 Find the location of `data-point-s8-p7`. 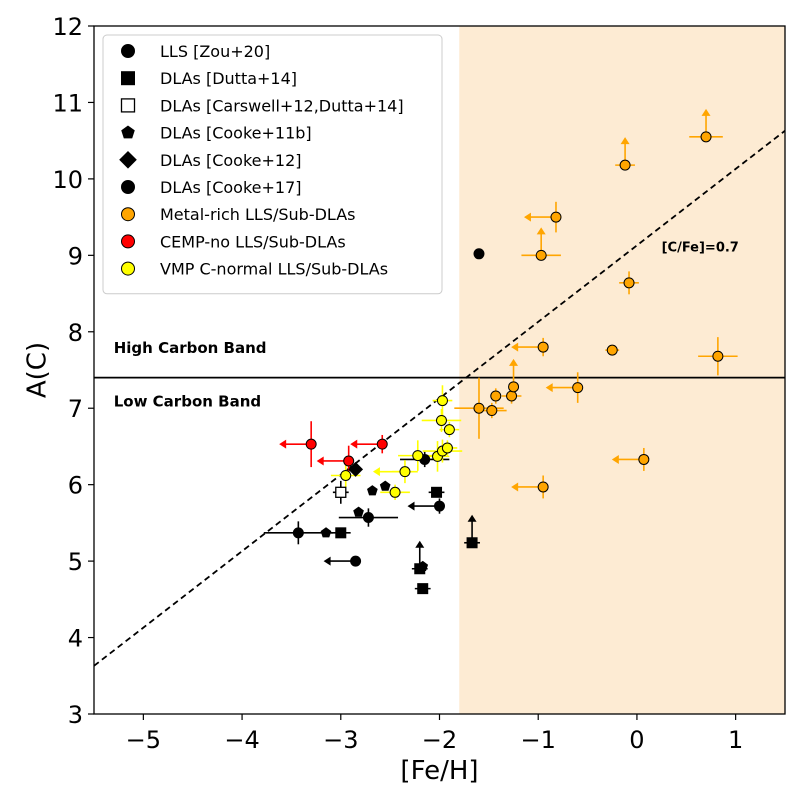

data-point-s8-p7 is located at coordinates (449, 430).